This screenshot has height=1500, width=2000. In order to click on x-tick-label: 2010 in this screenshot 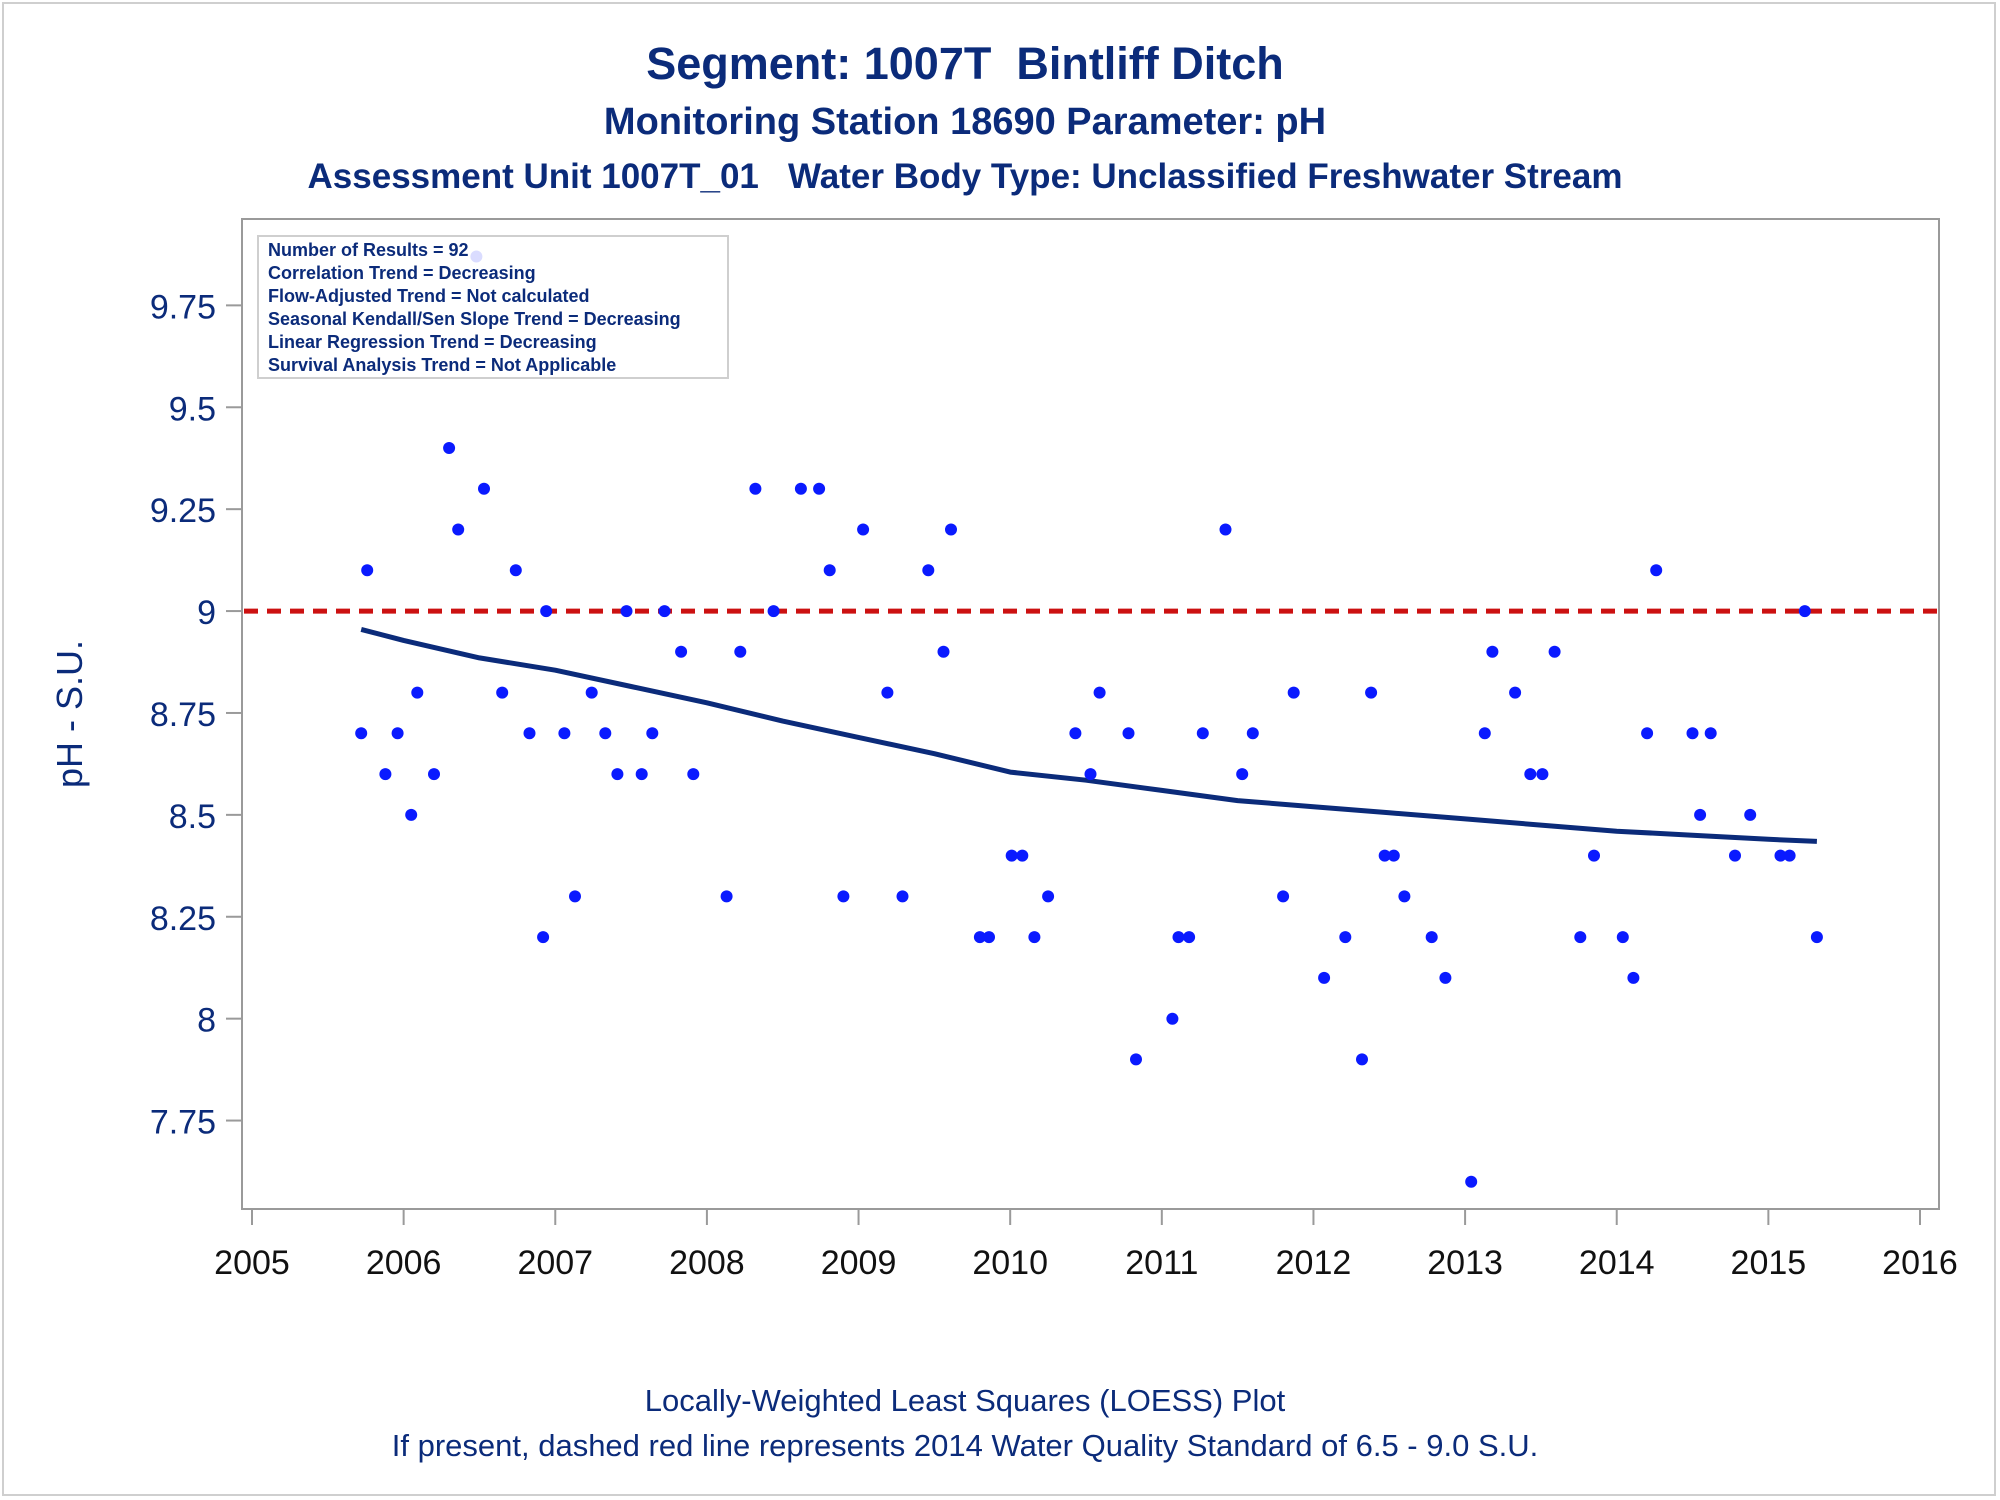, I will do `click(1010, 1263)`.